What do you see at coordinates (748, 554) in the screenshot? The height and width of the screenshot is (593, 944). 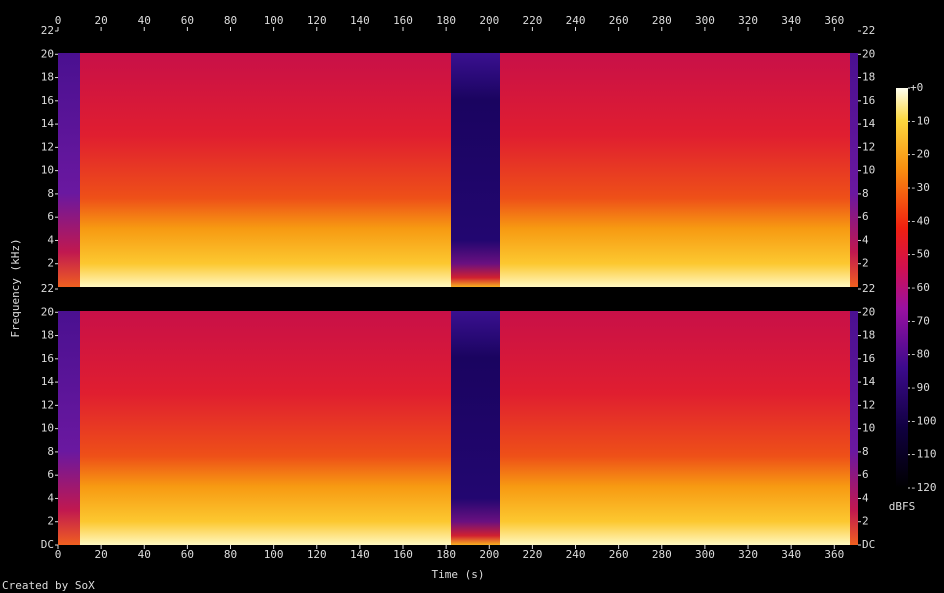 I see `x-tick-label: 320` at bounding box center [748, 554].